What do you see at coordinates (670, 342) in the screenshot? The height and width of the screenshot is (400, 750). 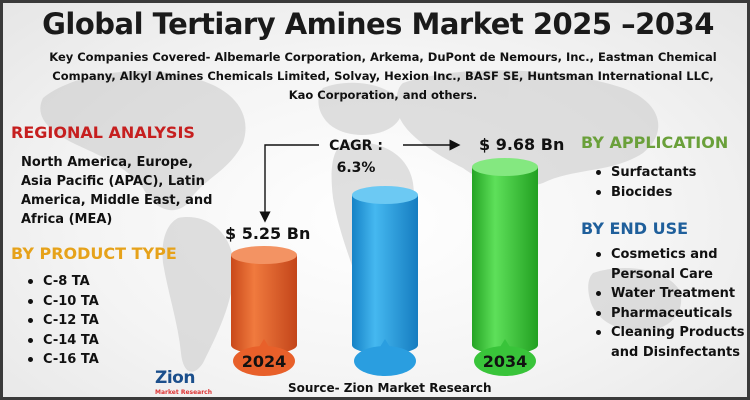 I see `list-item: Cleaning Products and Disinfectants` at bounding box center [670, 342].